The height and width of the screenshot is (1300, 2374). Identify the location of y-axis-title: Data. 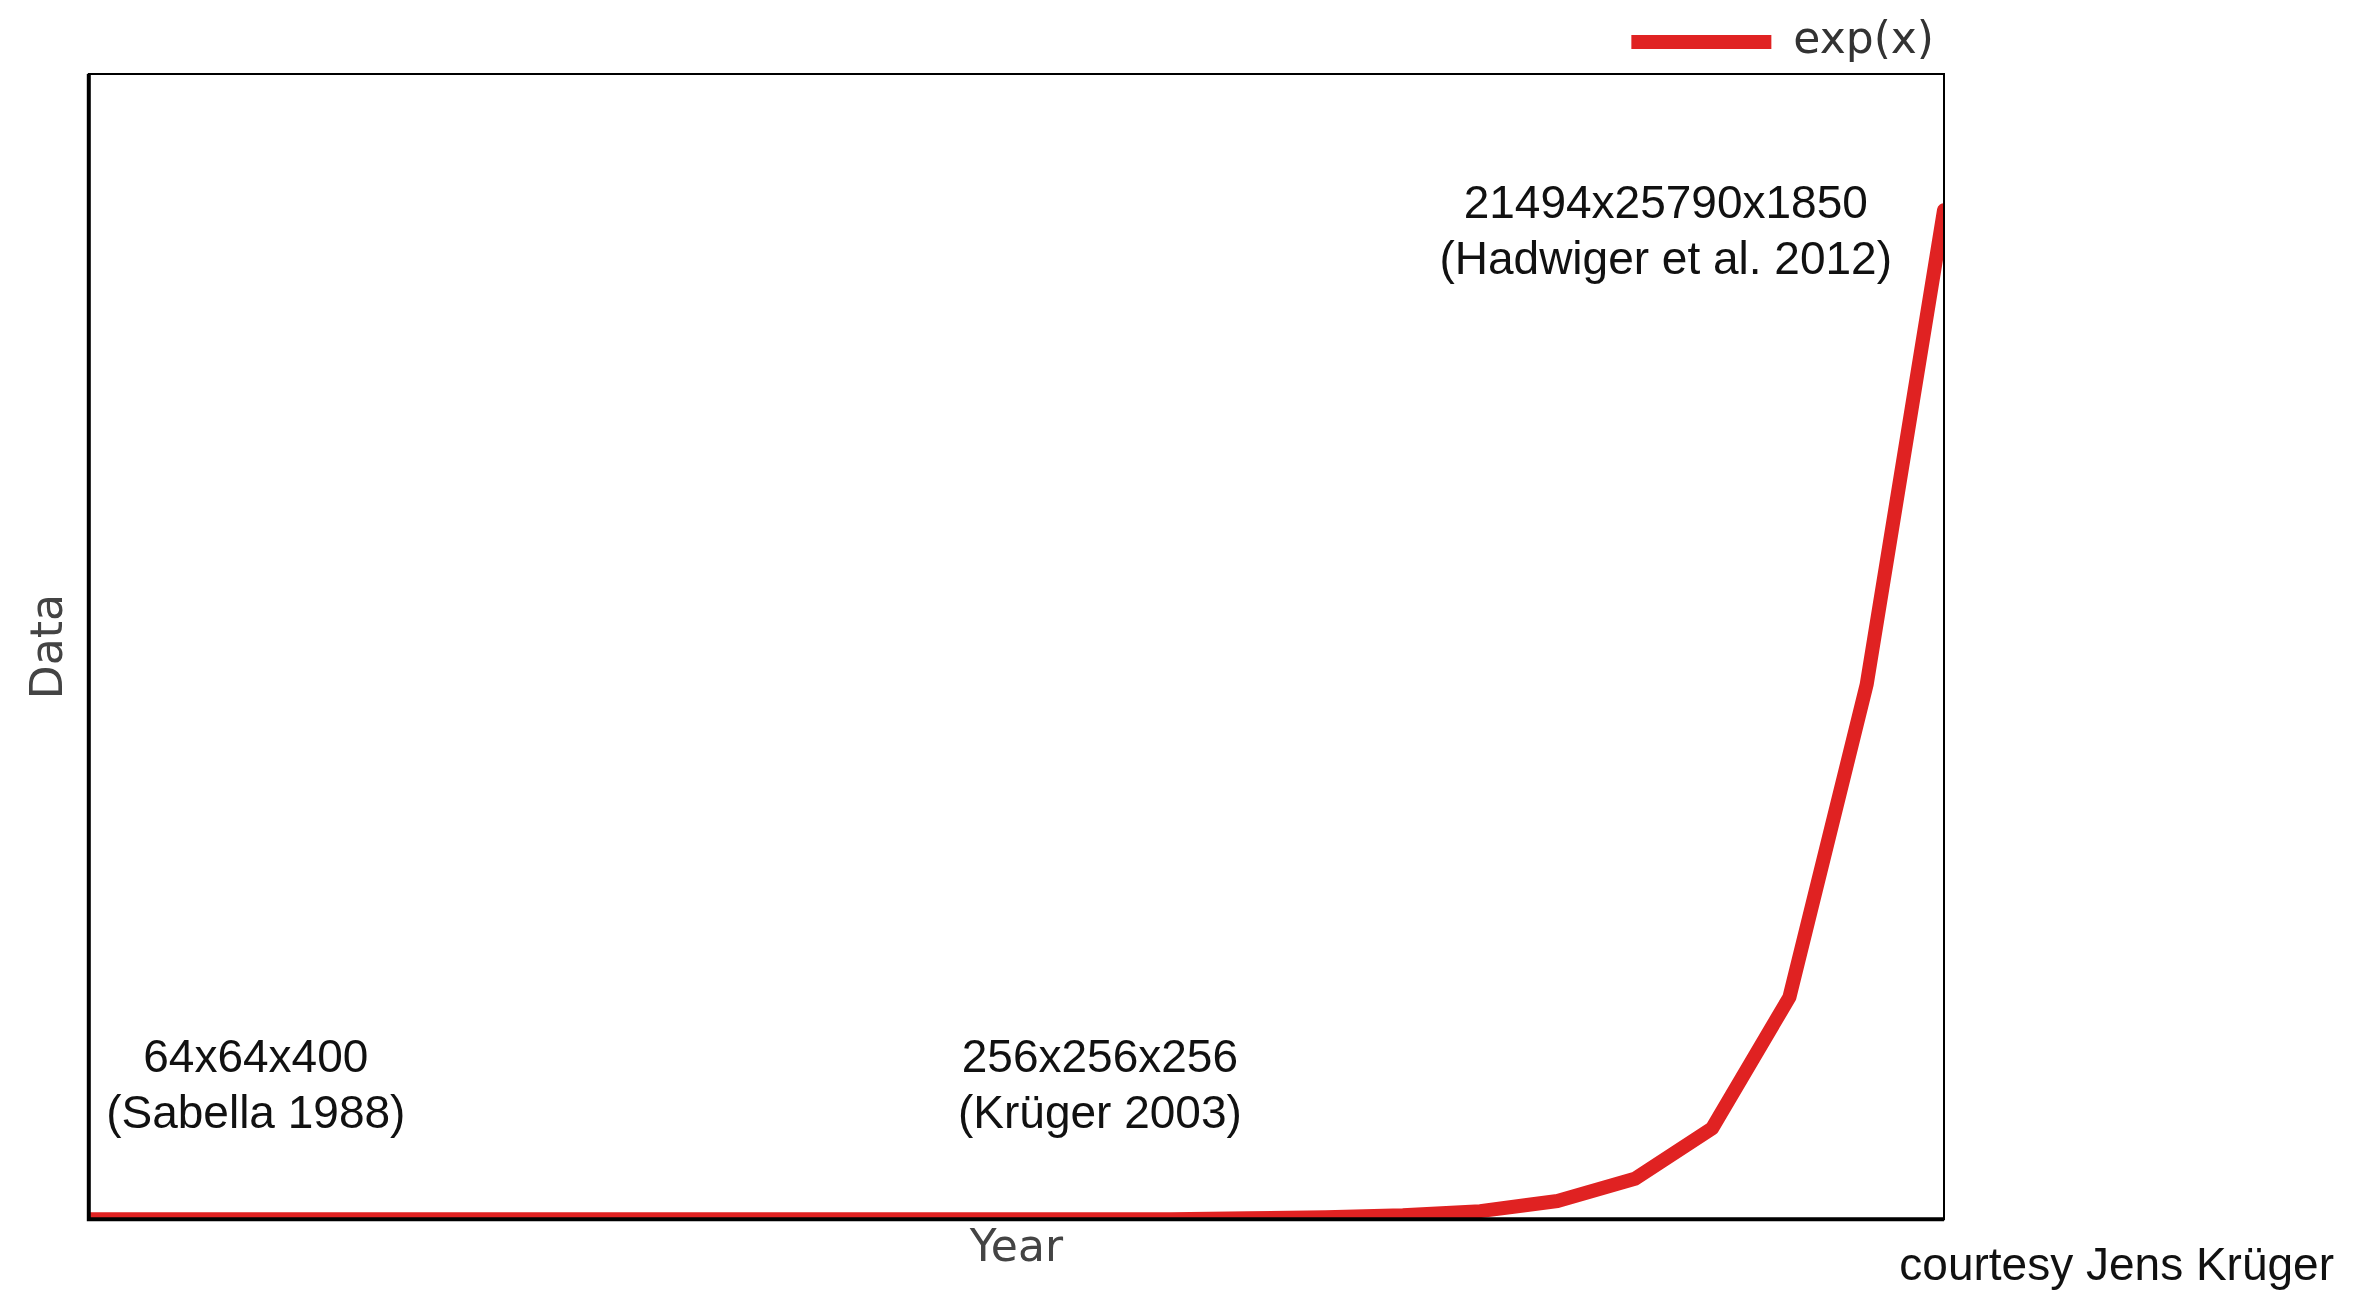
(46, 647).